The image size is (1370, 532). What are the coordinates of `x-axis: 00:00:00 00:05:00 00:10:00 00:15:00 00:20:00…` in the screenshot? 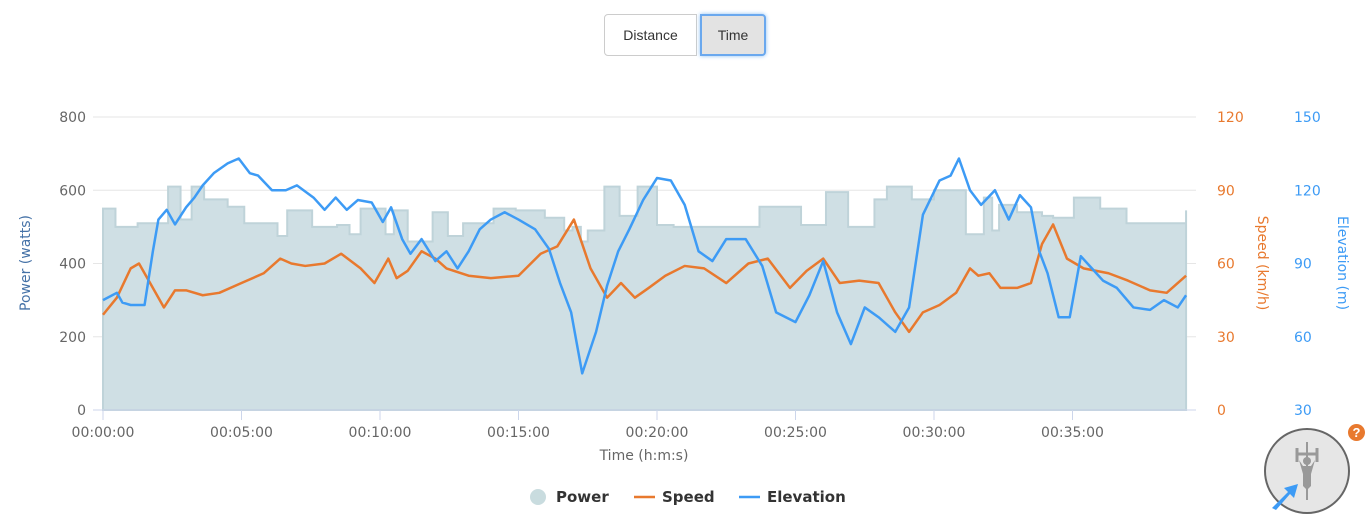 It's located at (634, 425).